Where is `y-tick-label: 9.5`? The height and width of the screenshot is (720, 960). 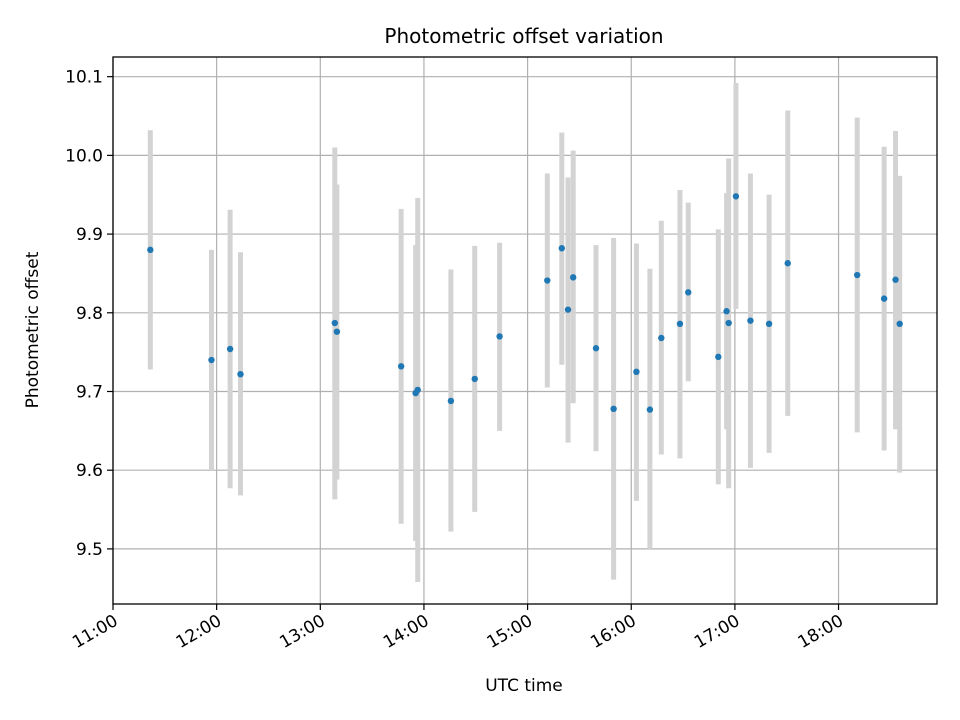 y-tick-label: 9.5 is located at coordinates (89, 550).